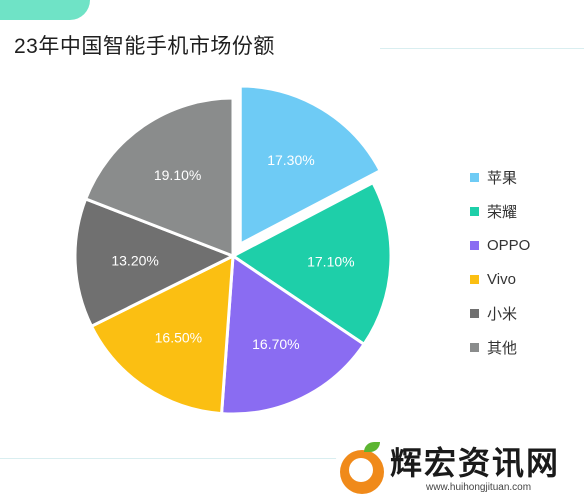  I want to click on pie-slice-label: 17.30%, so click(290, 160).